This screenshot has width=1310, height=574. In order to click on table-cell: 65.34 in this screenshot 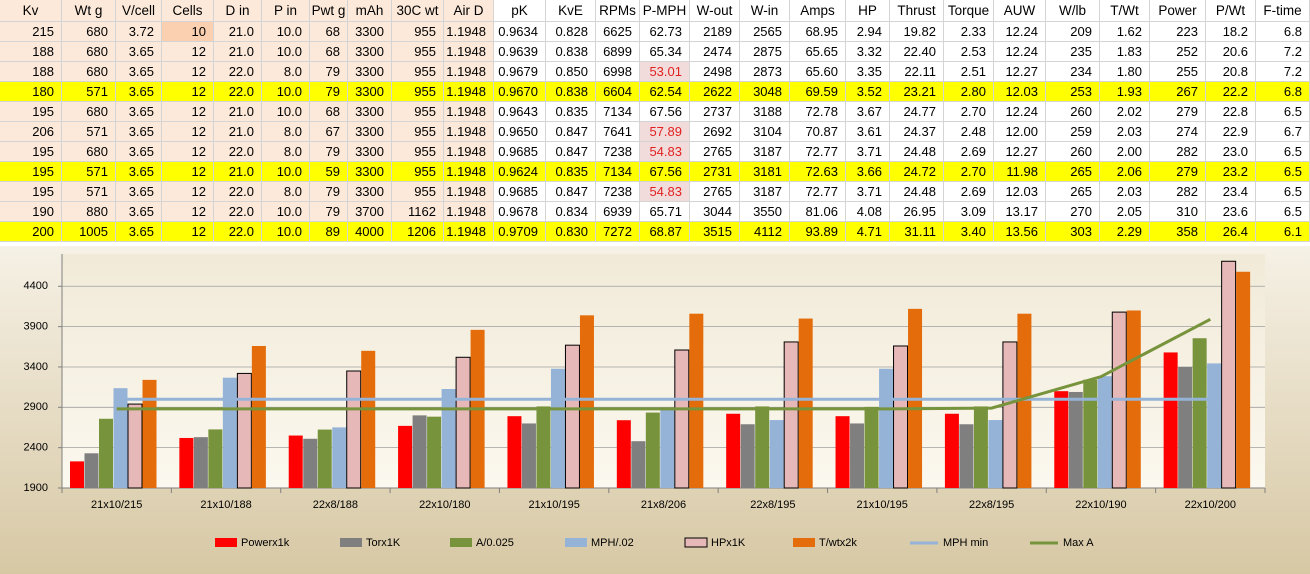, I will do `click(665, 52)`.